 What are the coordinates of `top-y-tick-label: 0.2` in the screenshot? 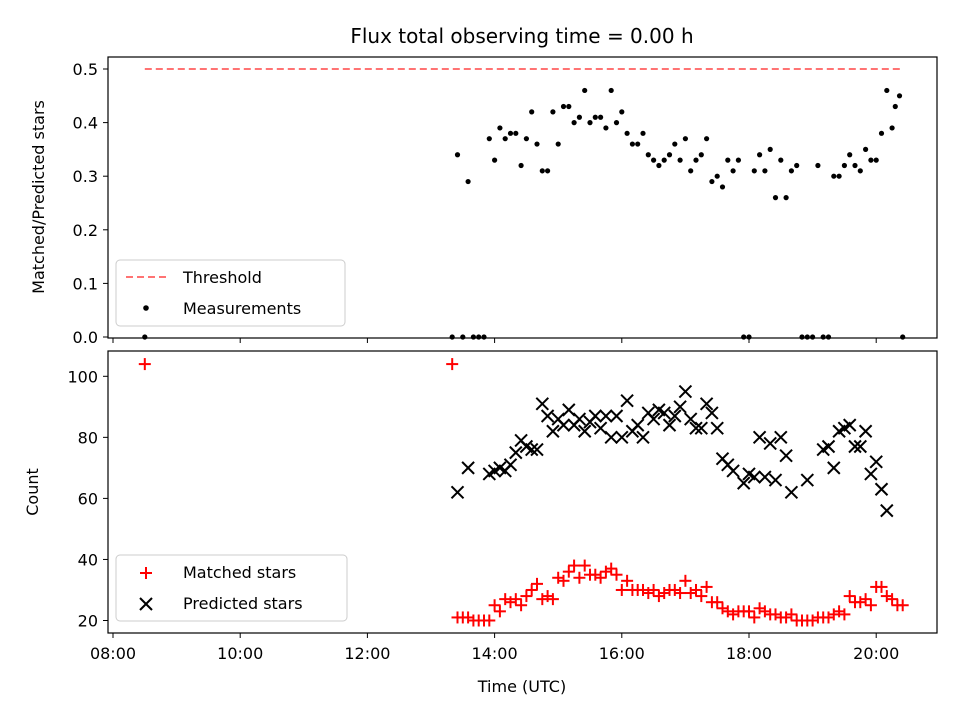 It's located at (85, 230).